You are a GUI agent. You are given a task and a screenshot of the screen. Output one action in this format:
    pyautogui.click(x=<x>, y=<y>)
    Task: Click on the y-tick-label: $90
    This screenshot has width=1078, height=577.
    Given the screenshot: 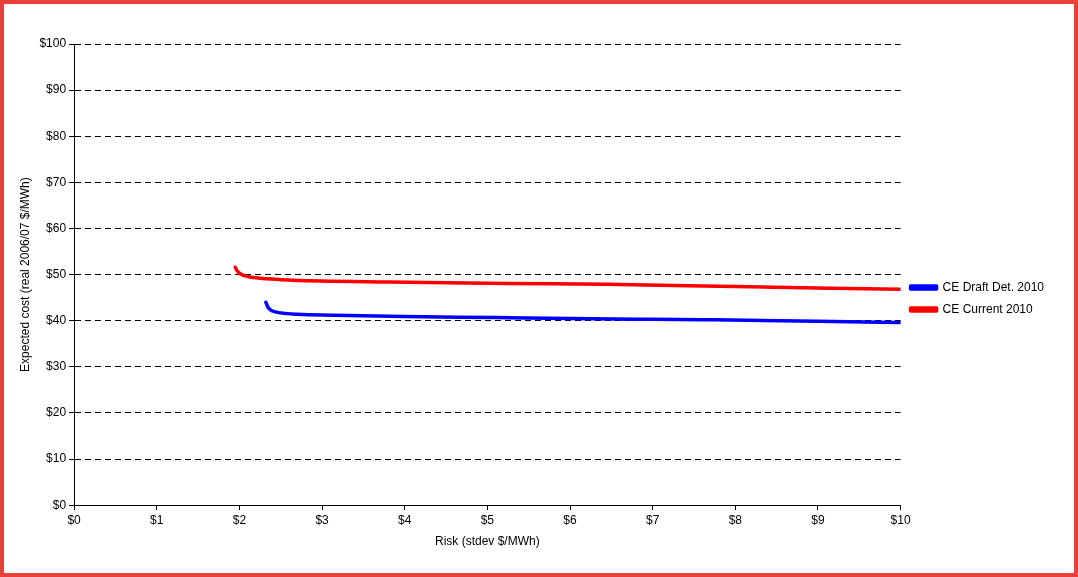 What is the action you would take?
    pyautogui.click(x=56, y=89)
    